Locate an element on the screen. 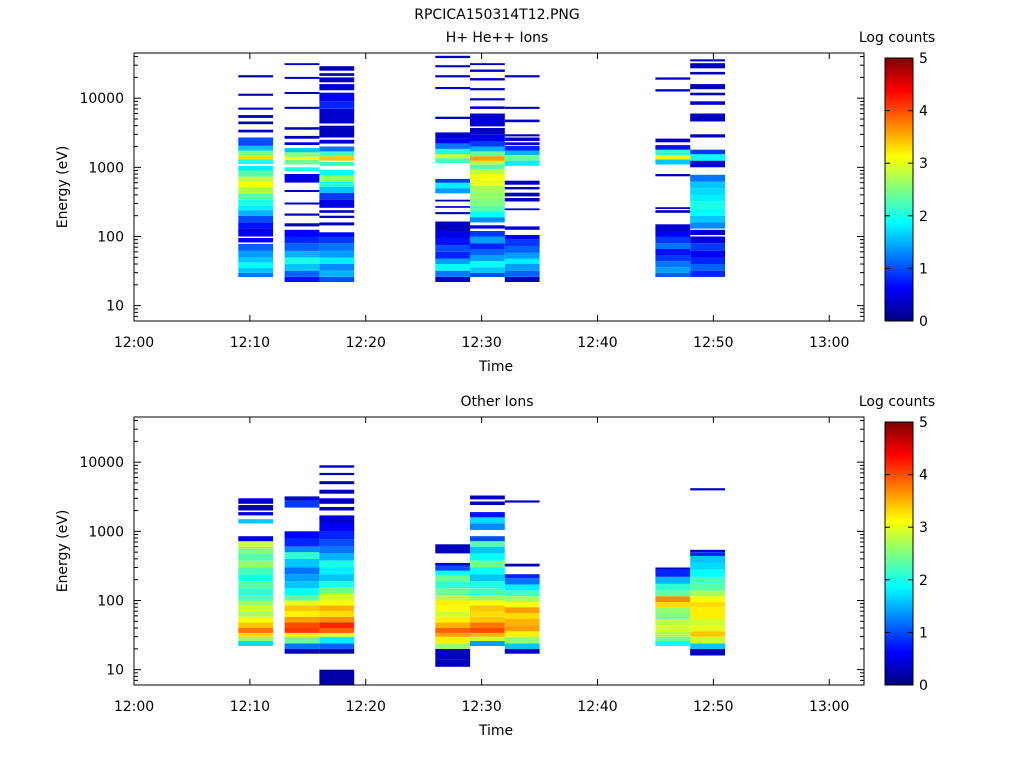 This screenshot has width=1024, height=768. colorbar-ticks: 0 1 2 3 4 5 is located at coordinates (906, 554).